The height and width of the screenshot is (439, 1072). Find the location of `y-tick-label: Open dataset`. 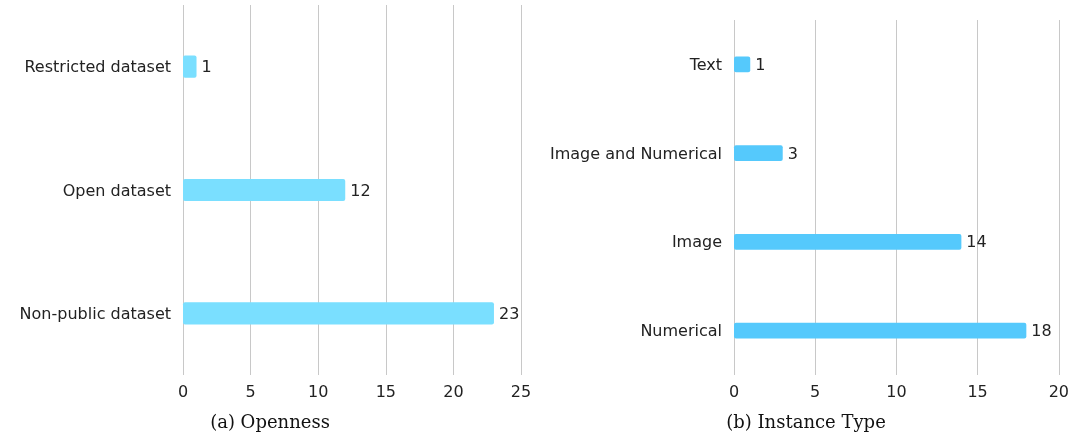

y-tick-label: Open dataset is located at coordinates (116, 190).